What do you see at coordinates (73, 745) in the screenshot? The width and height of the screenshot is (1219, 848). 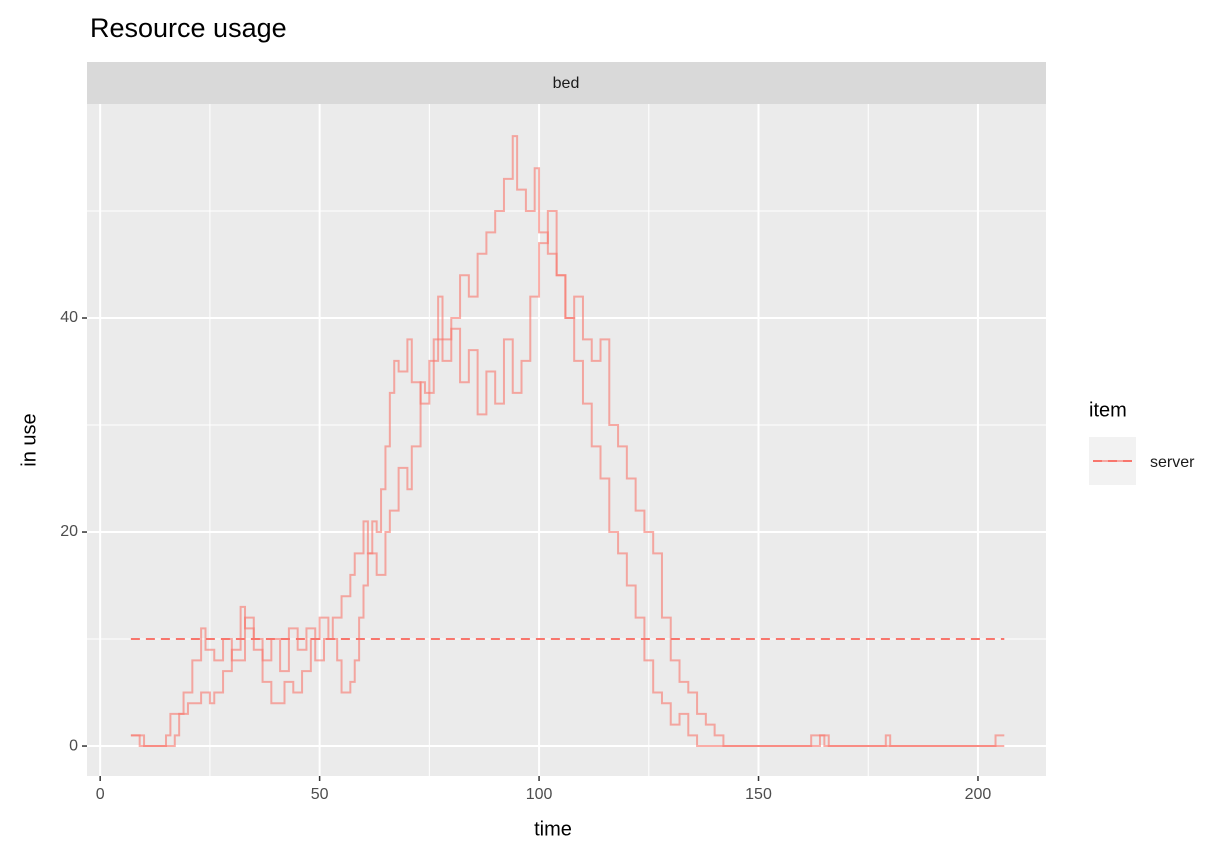 I see `y-tick-label: 0` at bounding box center [73, 745].